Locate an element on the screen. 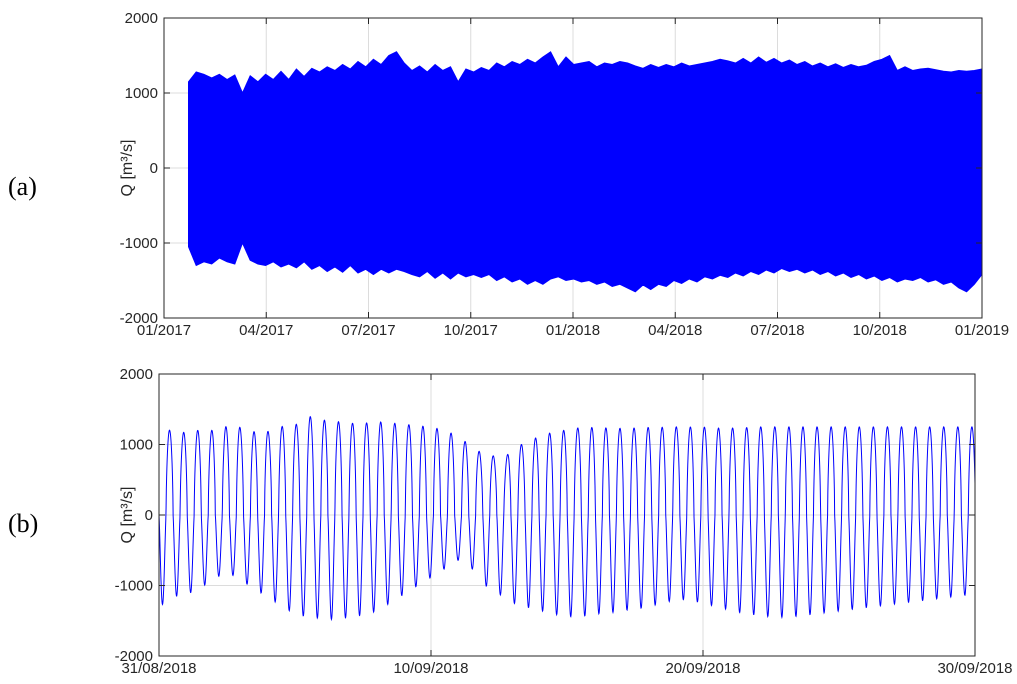 The height and width of the screenshot is (684, 1017). panel-a-label: (a) is located at coordinates (22, 186).